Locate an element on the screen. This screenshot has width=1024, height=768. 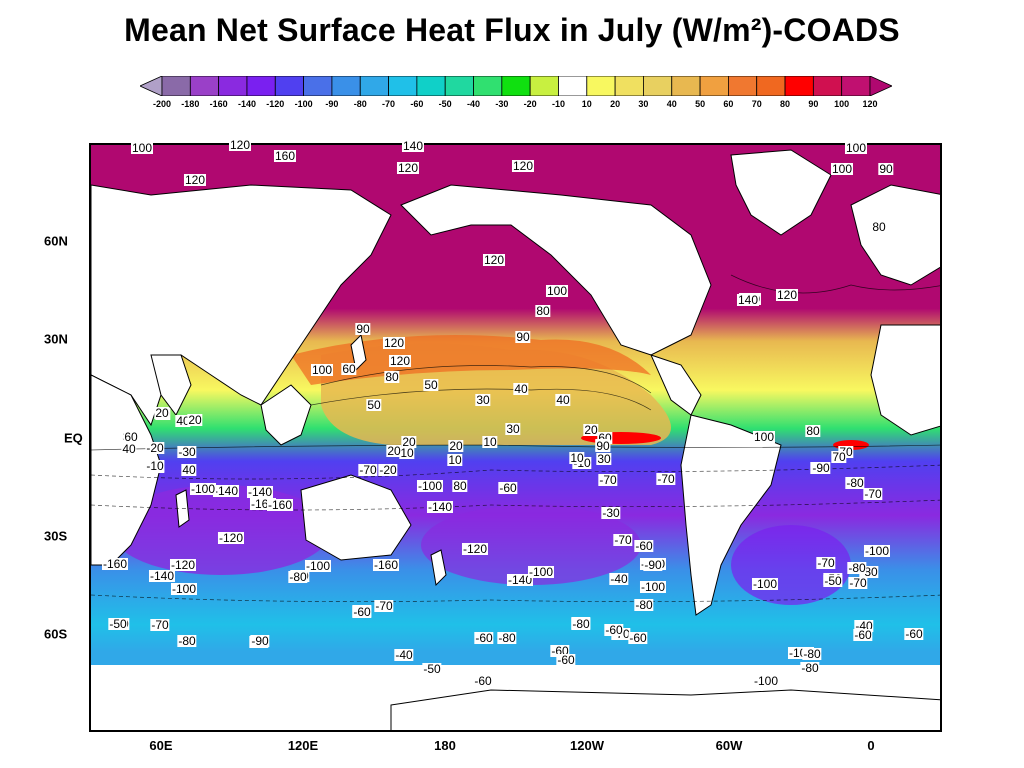
colorbar-tick-label: -60 is located at coordinates (417, 104).